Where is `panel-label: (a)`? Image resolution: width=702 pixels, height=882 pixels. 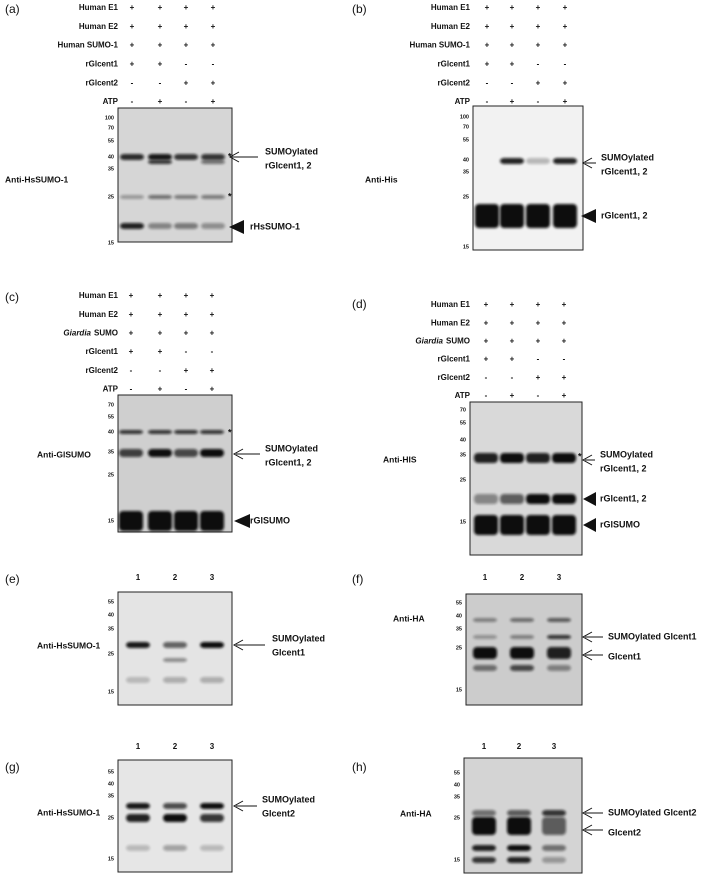 panel-label: (a) is located at coordinates (12, 9).